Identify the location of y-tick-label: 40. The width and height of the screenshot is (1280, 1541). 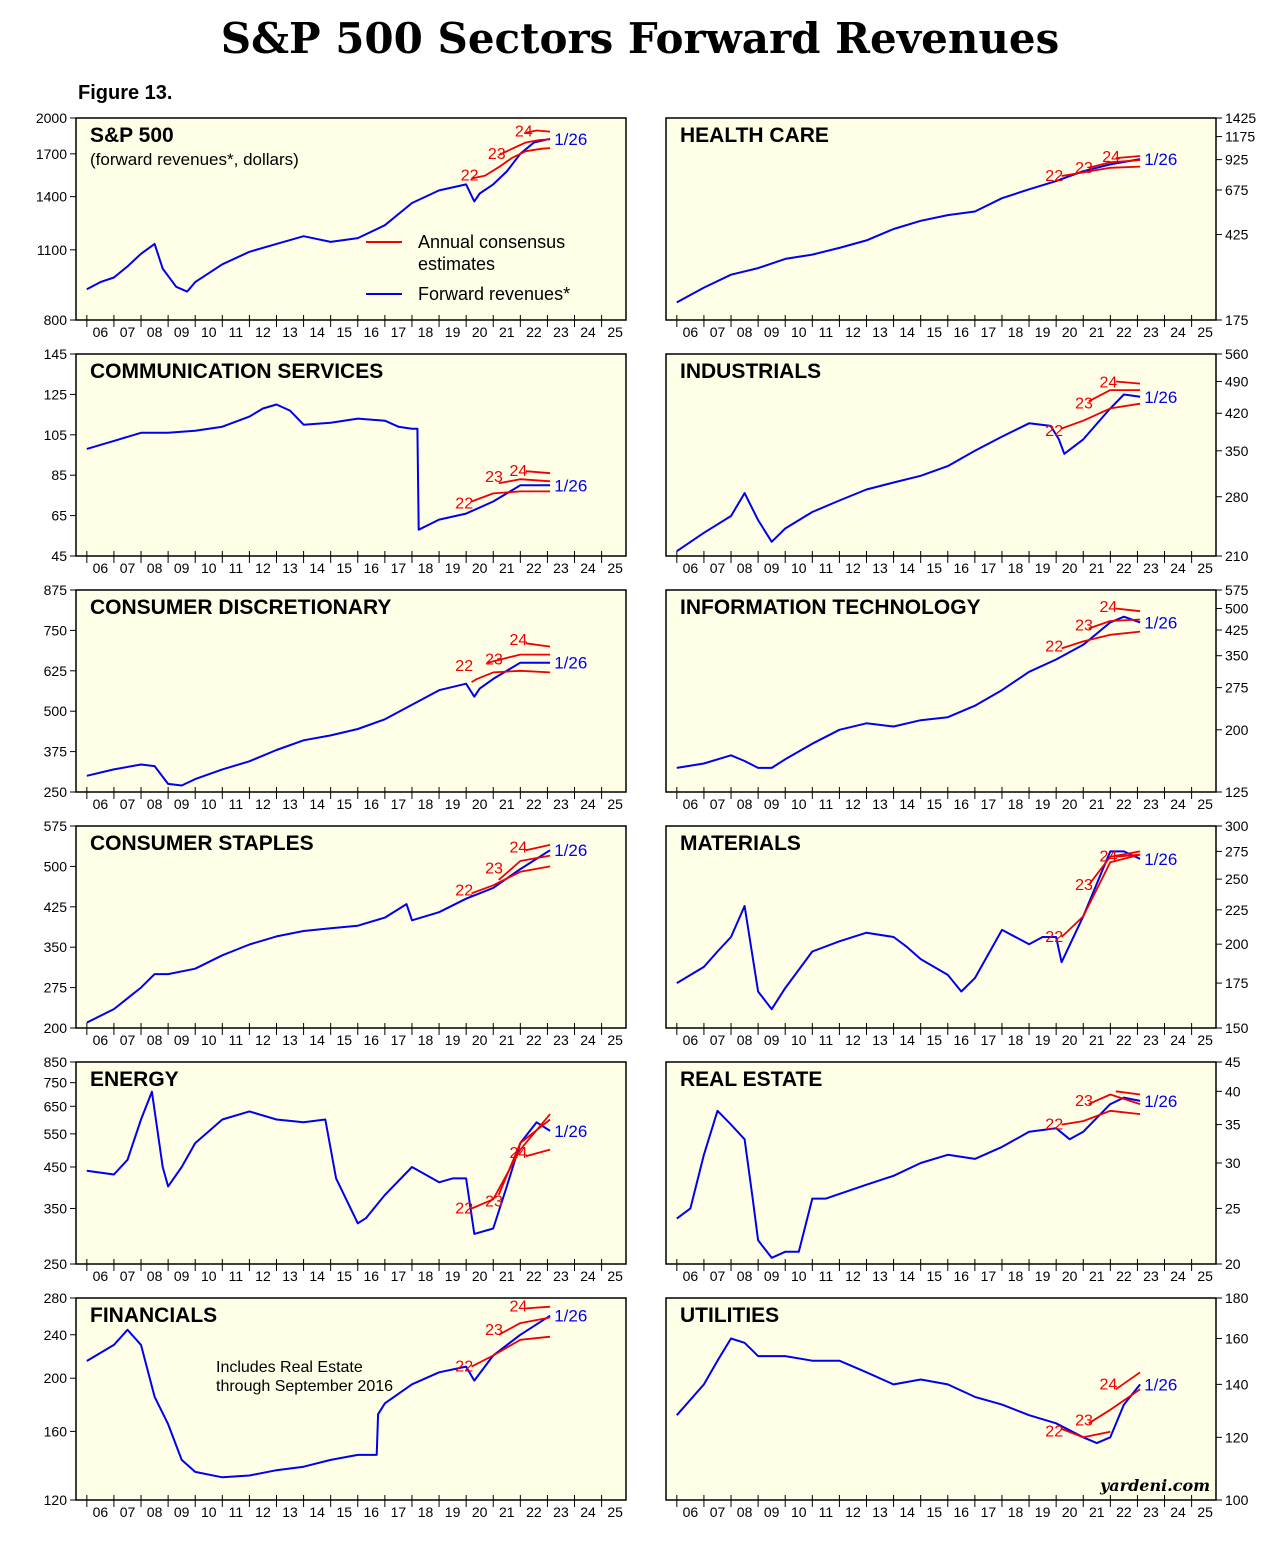
(1233, 1091).